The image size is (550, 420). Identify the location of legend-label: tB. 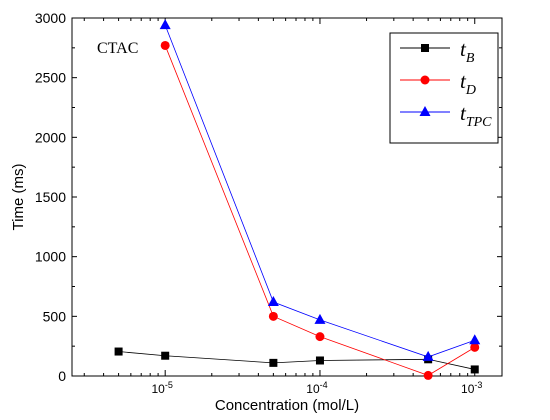
(467, 51).